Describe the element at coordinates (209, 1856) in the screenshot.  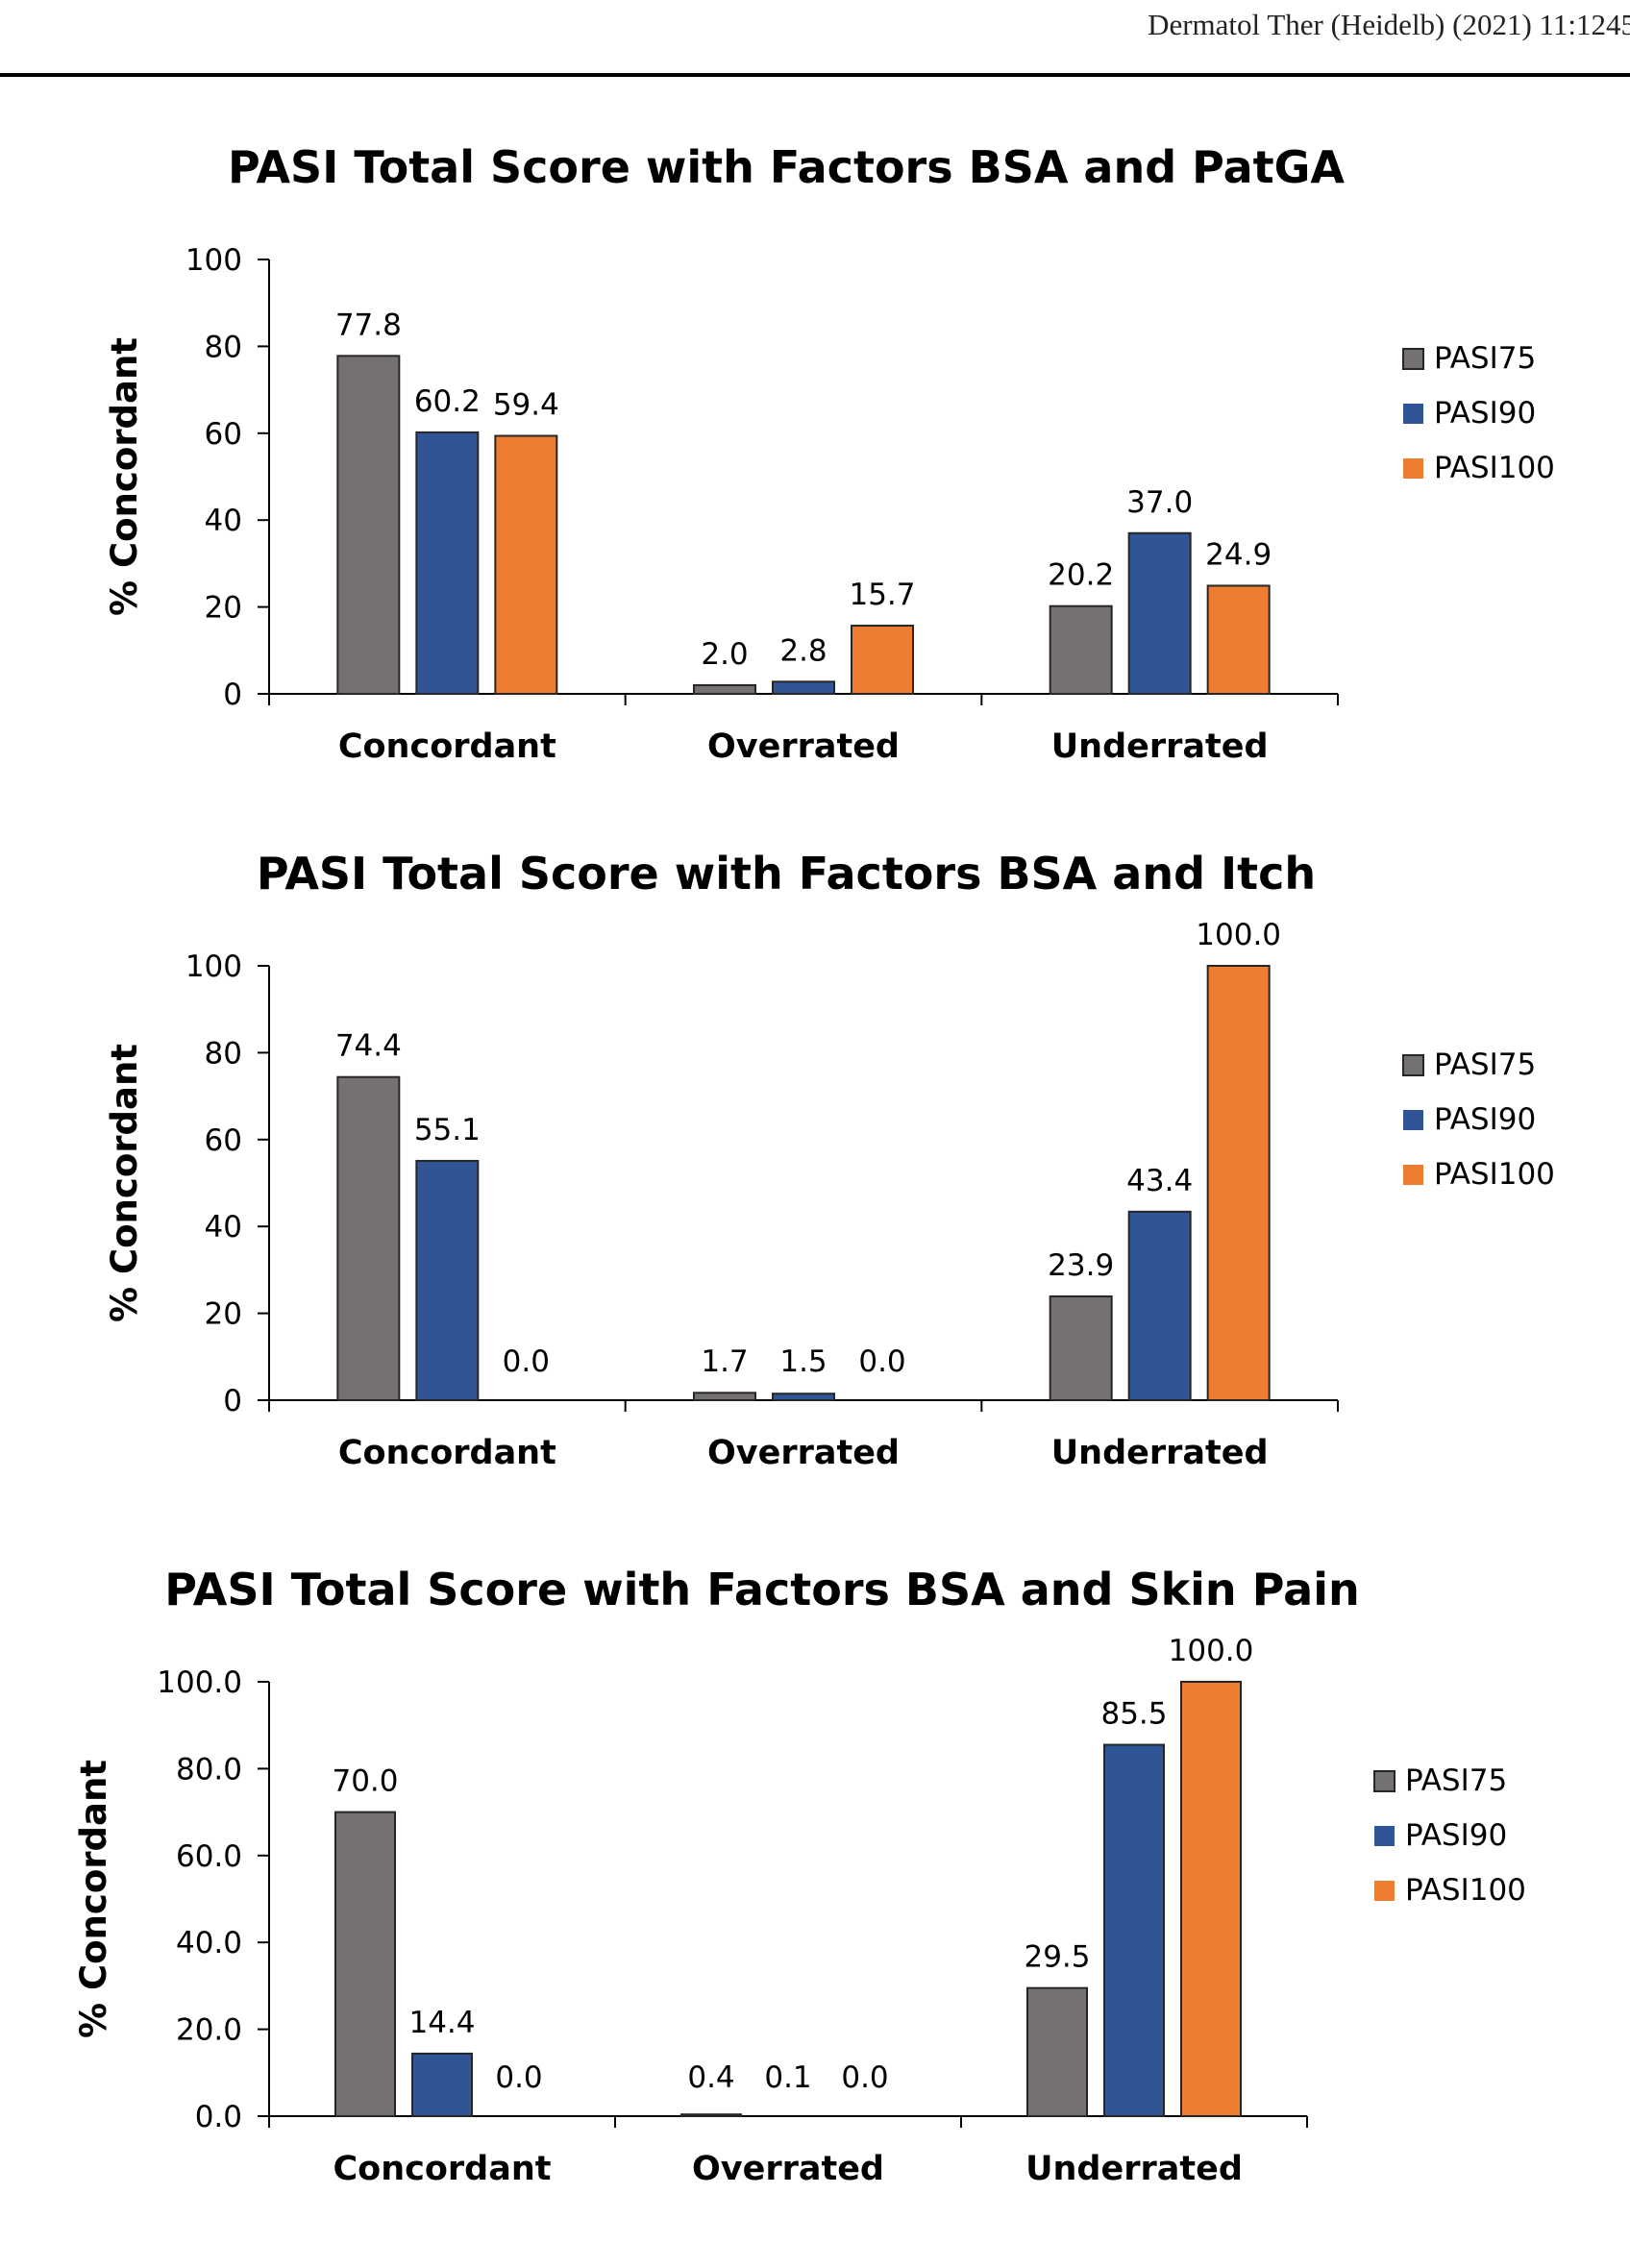
I see `y-tick-label: 60.0` at that location.